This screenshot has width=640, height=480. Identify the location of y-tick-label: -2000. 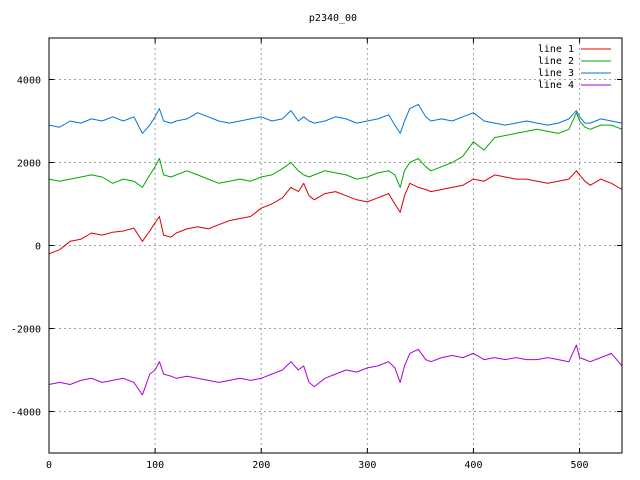
(26, 330).